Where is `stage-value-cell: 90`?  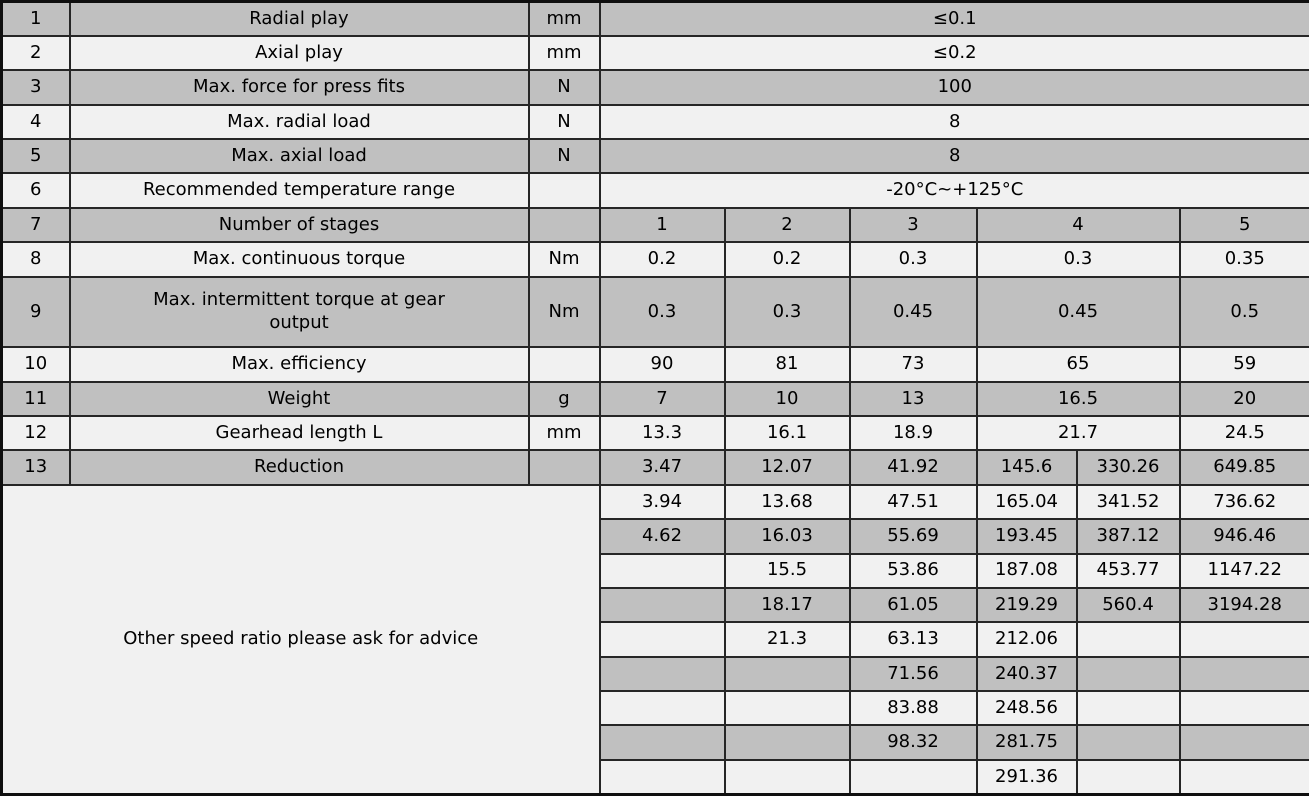 stage-value-cell: 90 is located at coordinates (662, 364).